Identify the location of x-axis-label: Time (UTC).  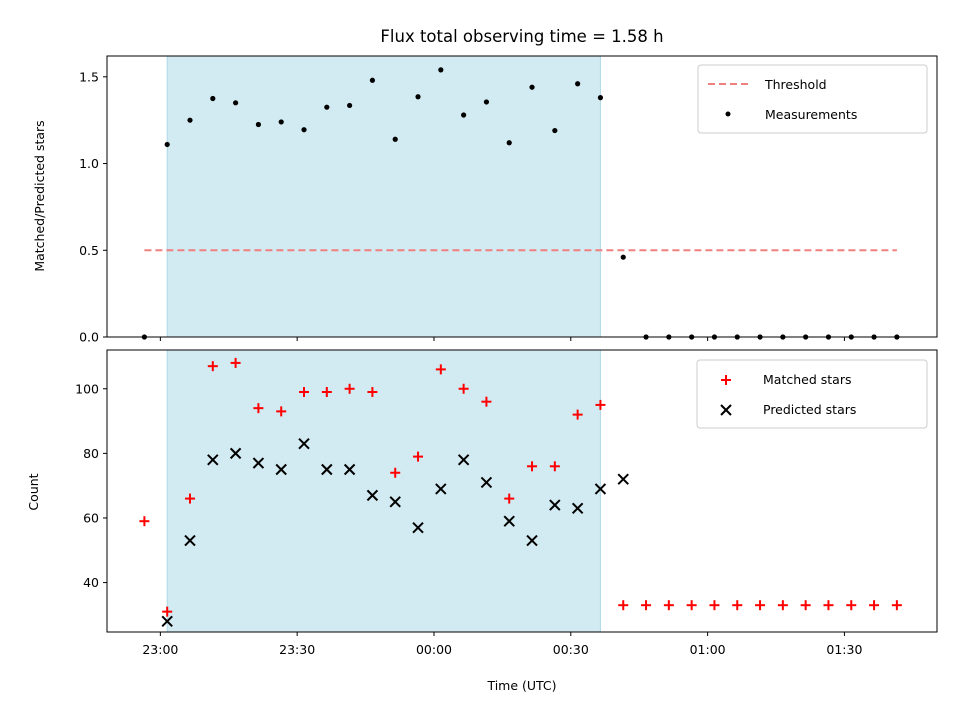
(521, 685).